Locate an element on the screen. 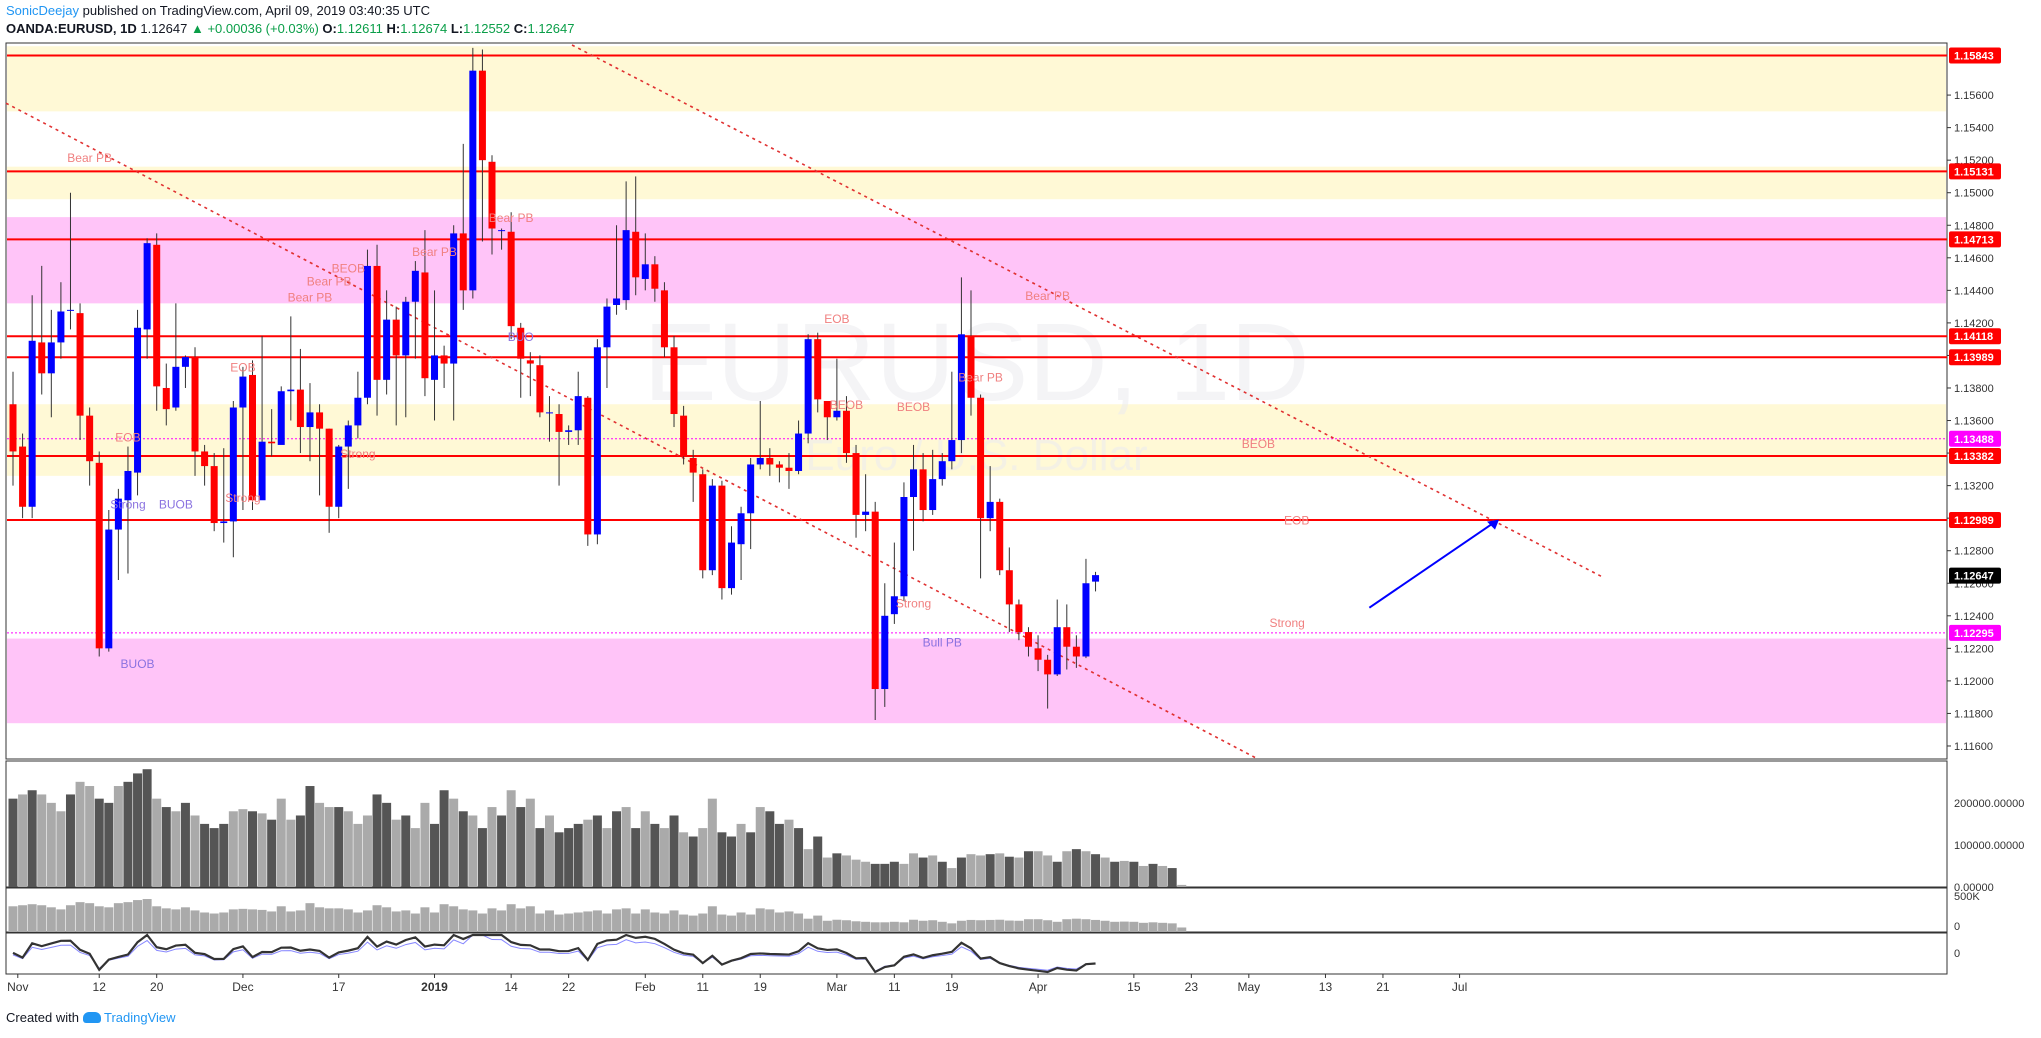  tradingview-brand: TradingView is located at coordinates (139, 1017).